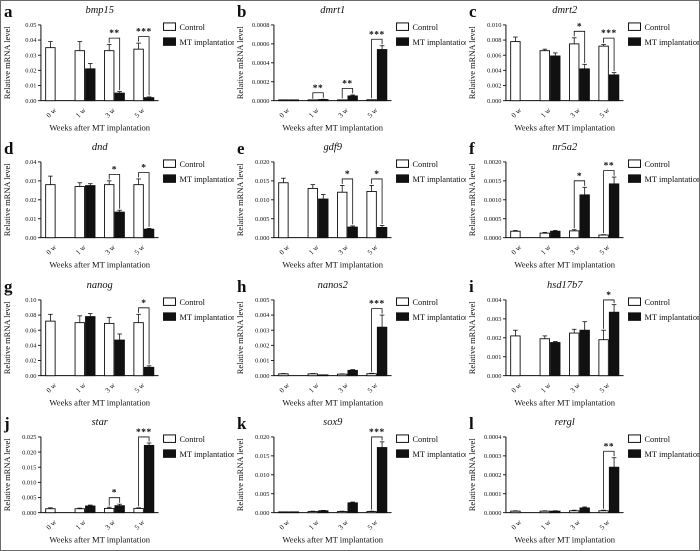 This screenshot has height=551, width=700. I want to click on y-tick-label: 0.00, so click(30, 101).